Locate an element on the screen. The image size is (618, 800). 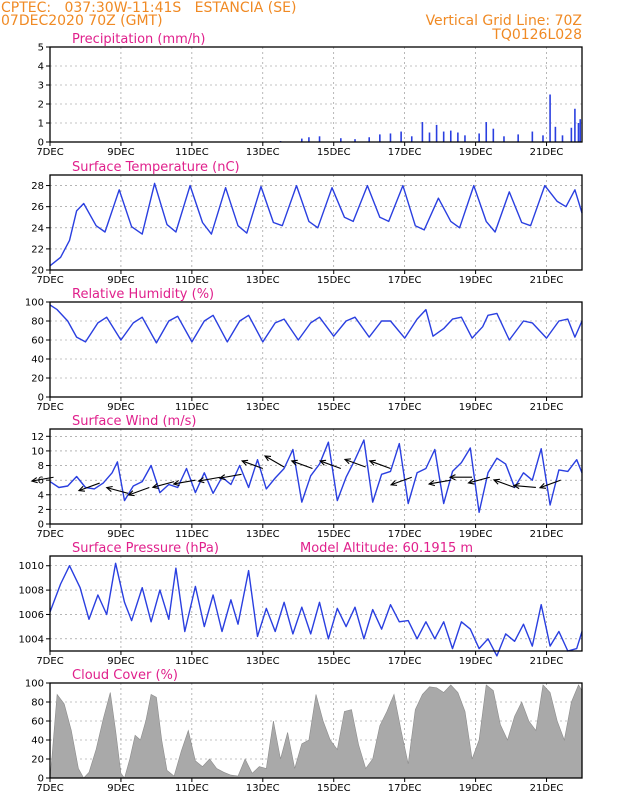
wind-frame is located at coordinates (316, 476).